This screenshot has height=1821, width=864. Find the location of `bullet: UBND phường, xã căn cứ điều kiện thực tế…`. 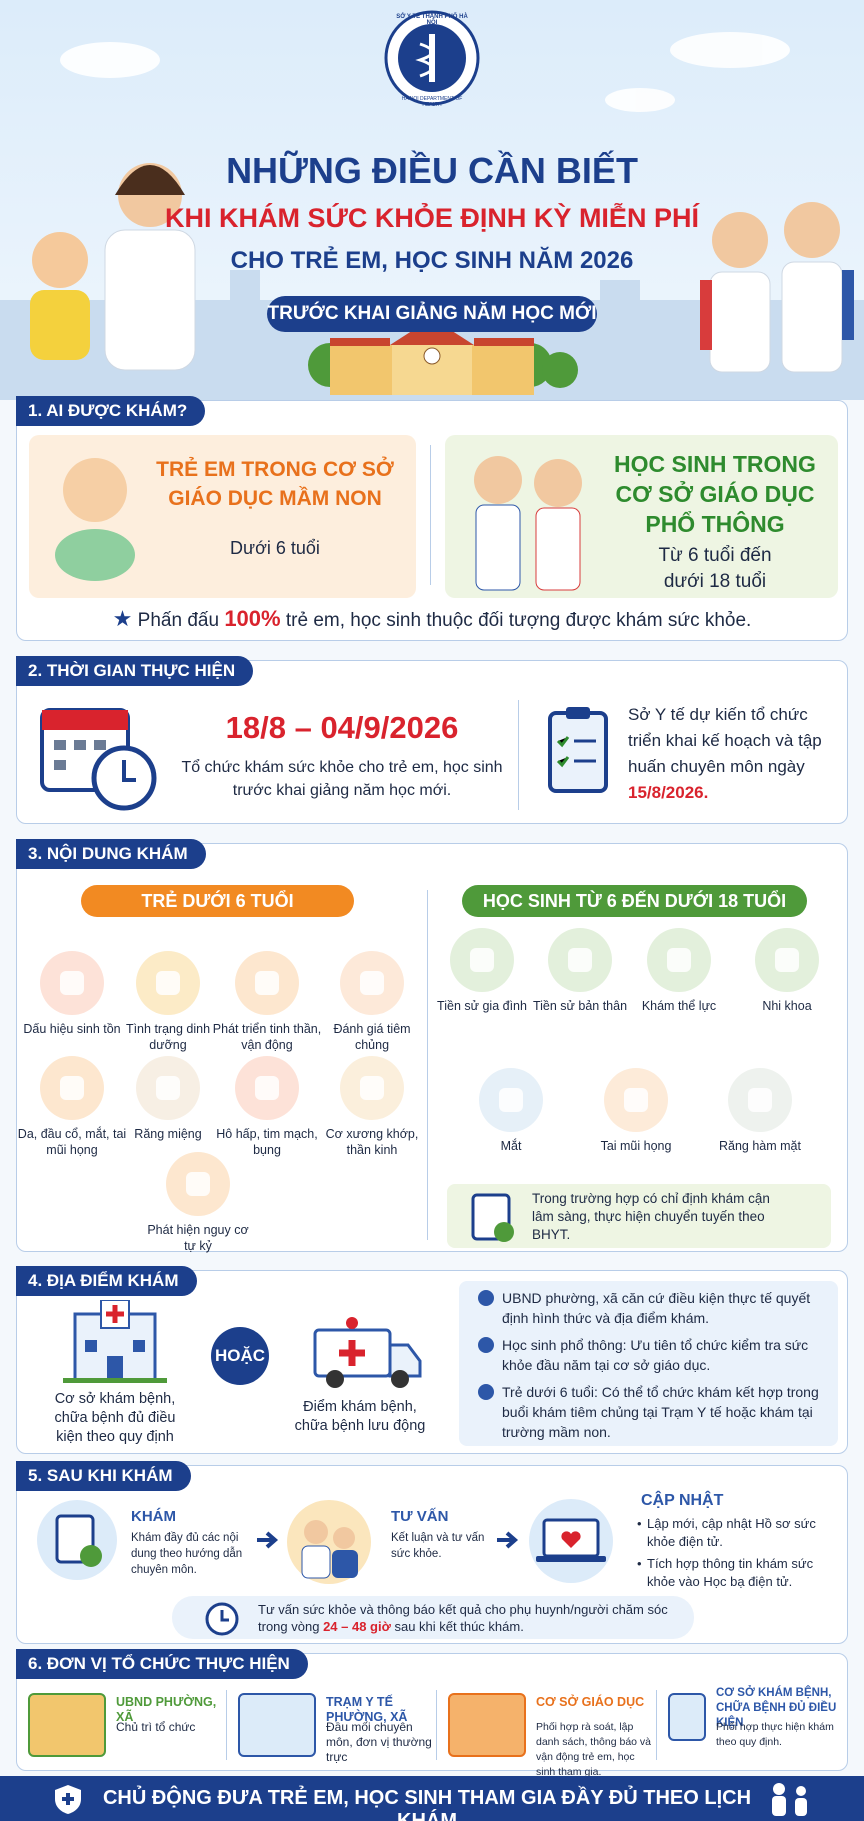

bullet: UBND phường, xã căn cứ điều kiện thực tế… is located at coordinates (653, 1308).